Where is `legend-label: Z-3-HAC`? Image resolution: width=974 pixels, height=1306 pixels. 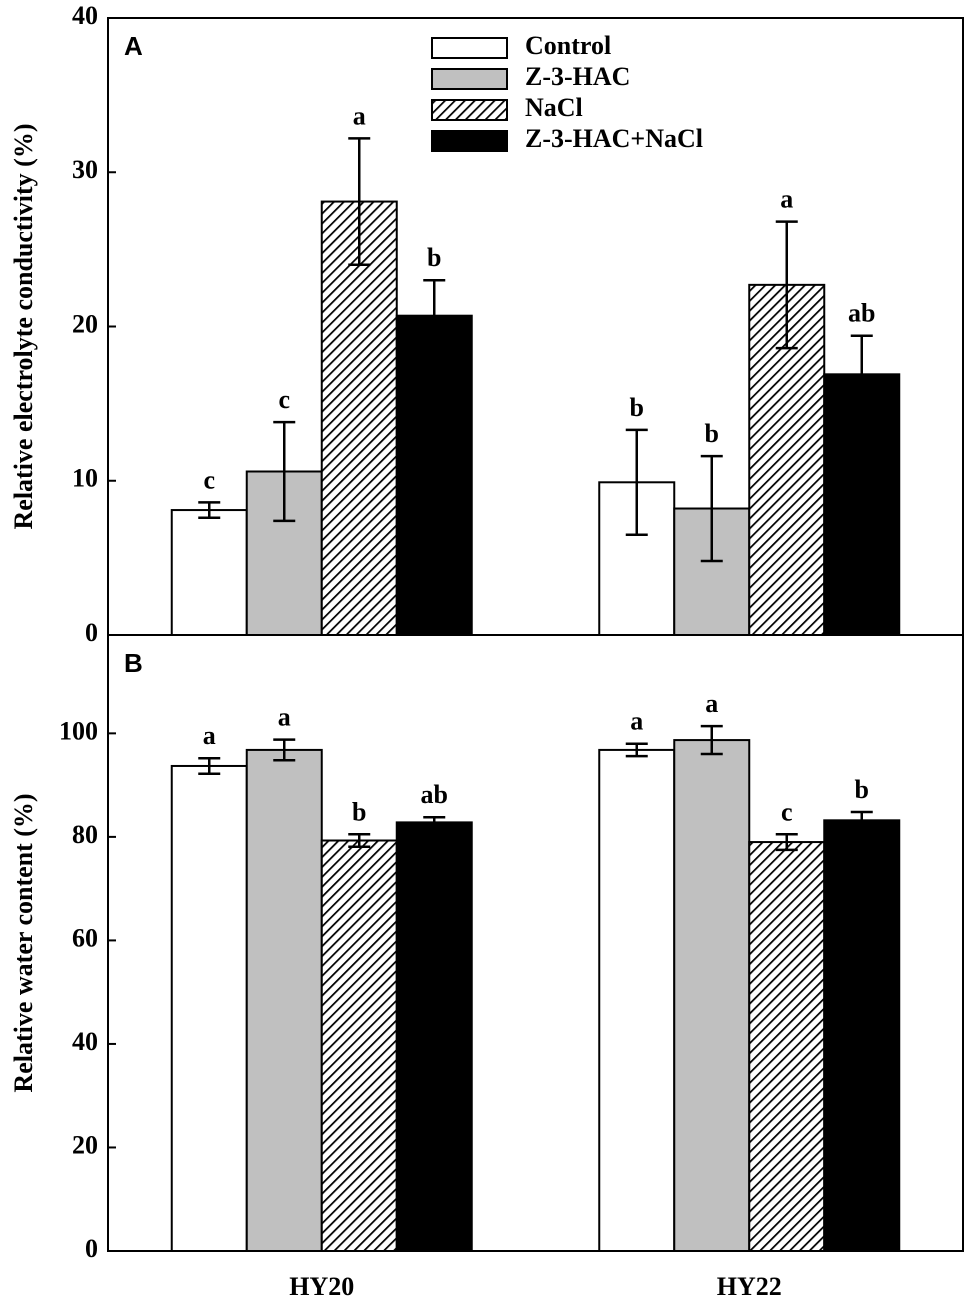 legend-label: Z-3-HAC is located at coordinates (577, 76).